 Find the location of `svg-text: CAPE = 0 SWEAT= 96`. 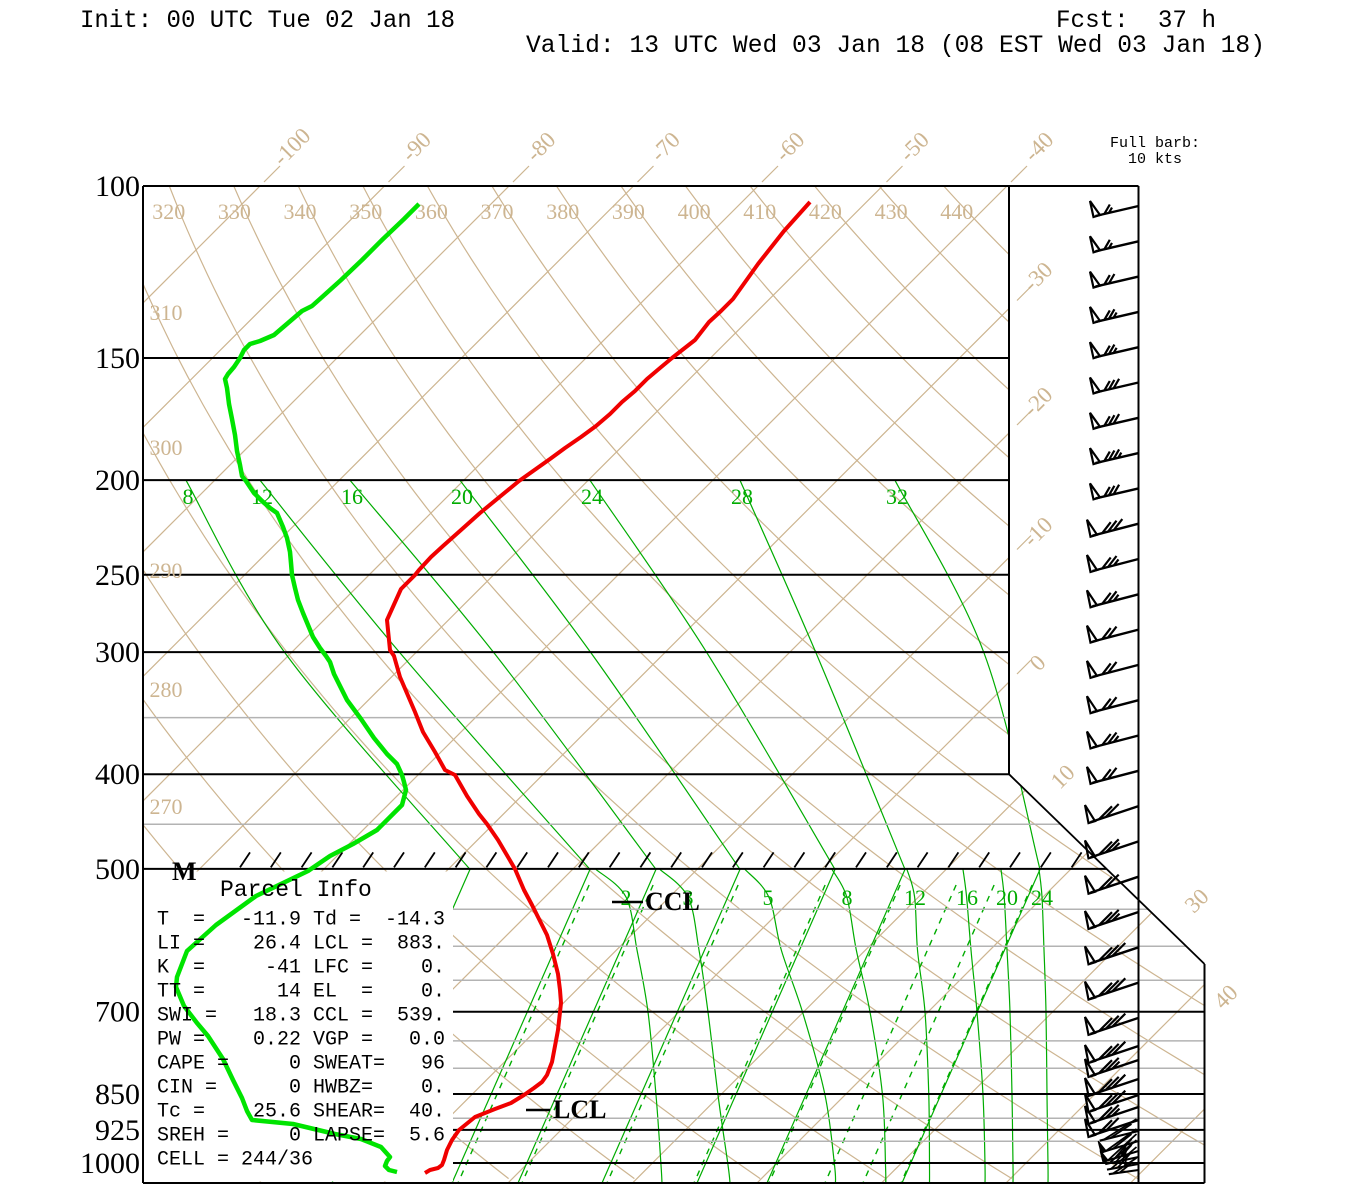

svg-text: CAPE = 0 SWEAT= 96 is located at coordinates (301, 1064).